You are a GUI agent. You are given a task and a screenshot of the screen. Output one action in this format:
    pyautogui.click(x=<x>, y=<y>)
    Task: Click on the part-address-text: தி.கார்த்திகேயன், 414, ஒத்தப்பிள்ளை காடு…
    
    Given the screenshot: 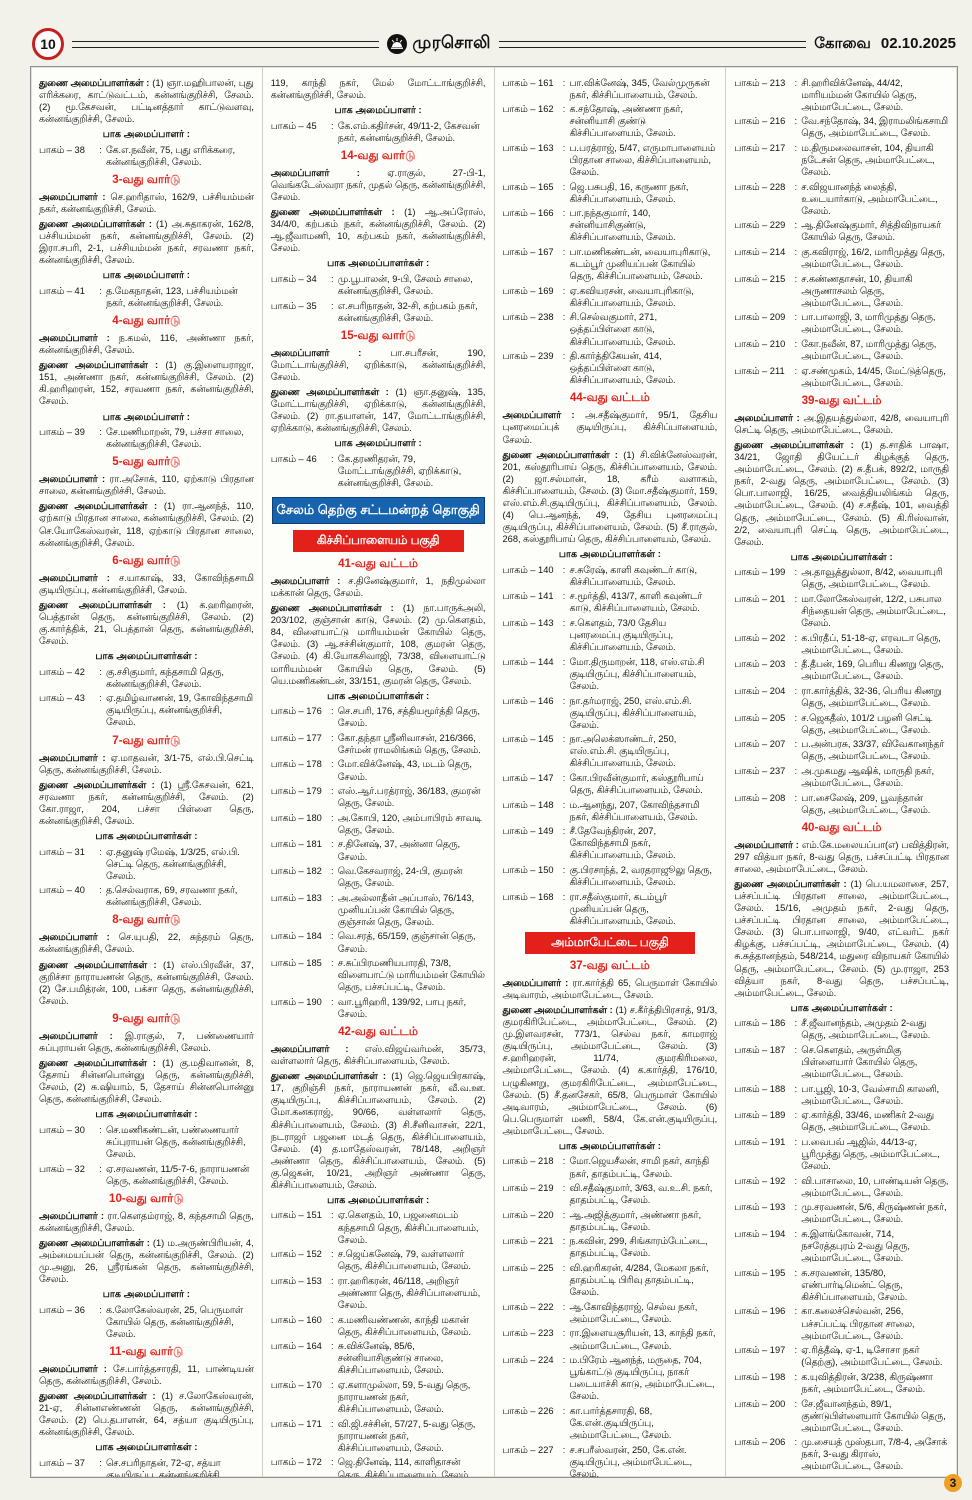 What is the action you would take?
    pyautogui.click(x=622, y=368)
    